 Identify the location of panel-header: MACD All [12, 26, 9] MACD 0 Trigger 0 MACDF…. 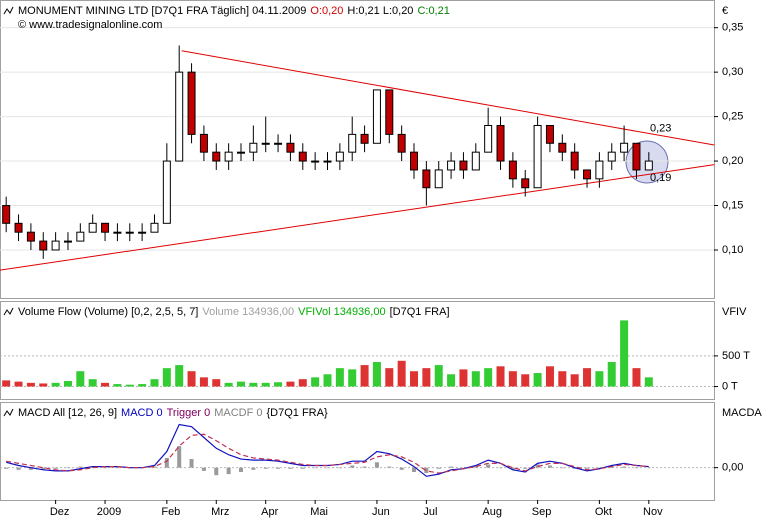
(173, 413).